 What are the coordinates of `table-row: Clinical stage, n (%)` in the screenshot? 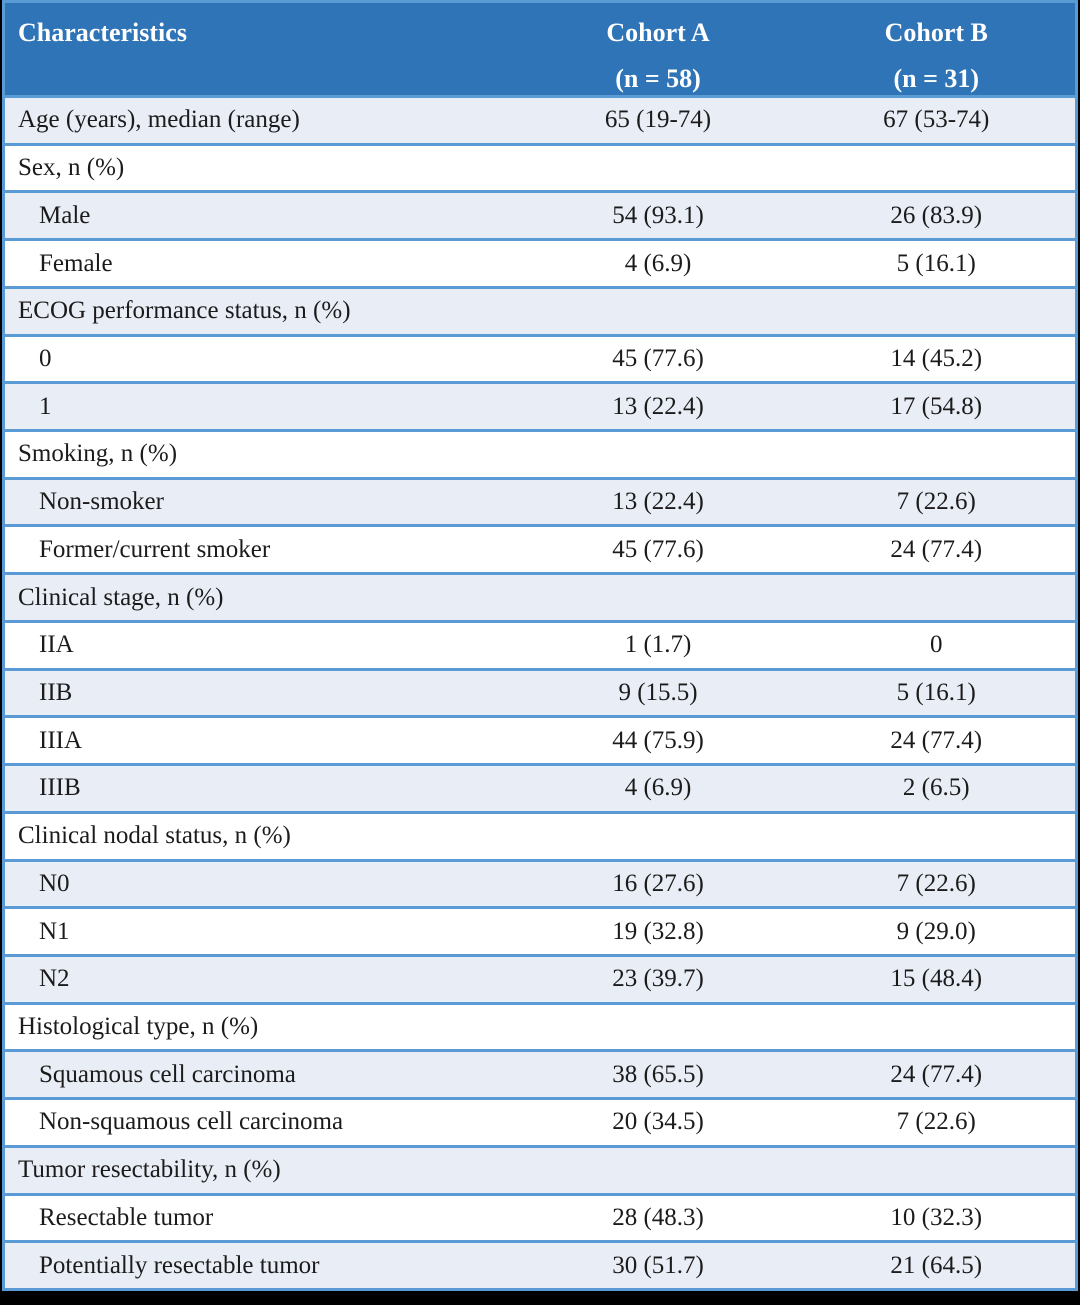 It's located at (540, 597).